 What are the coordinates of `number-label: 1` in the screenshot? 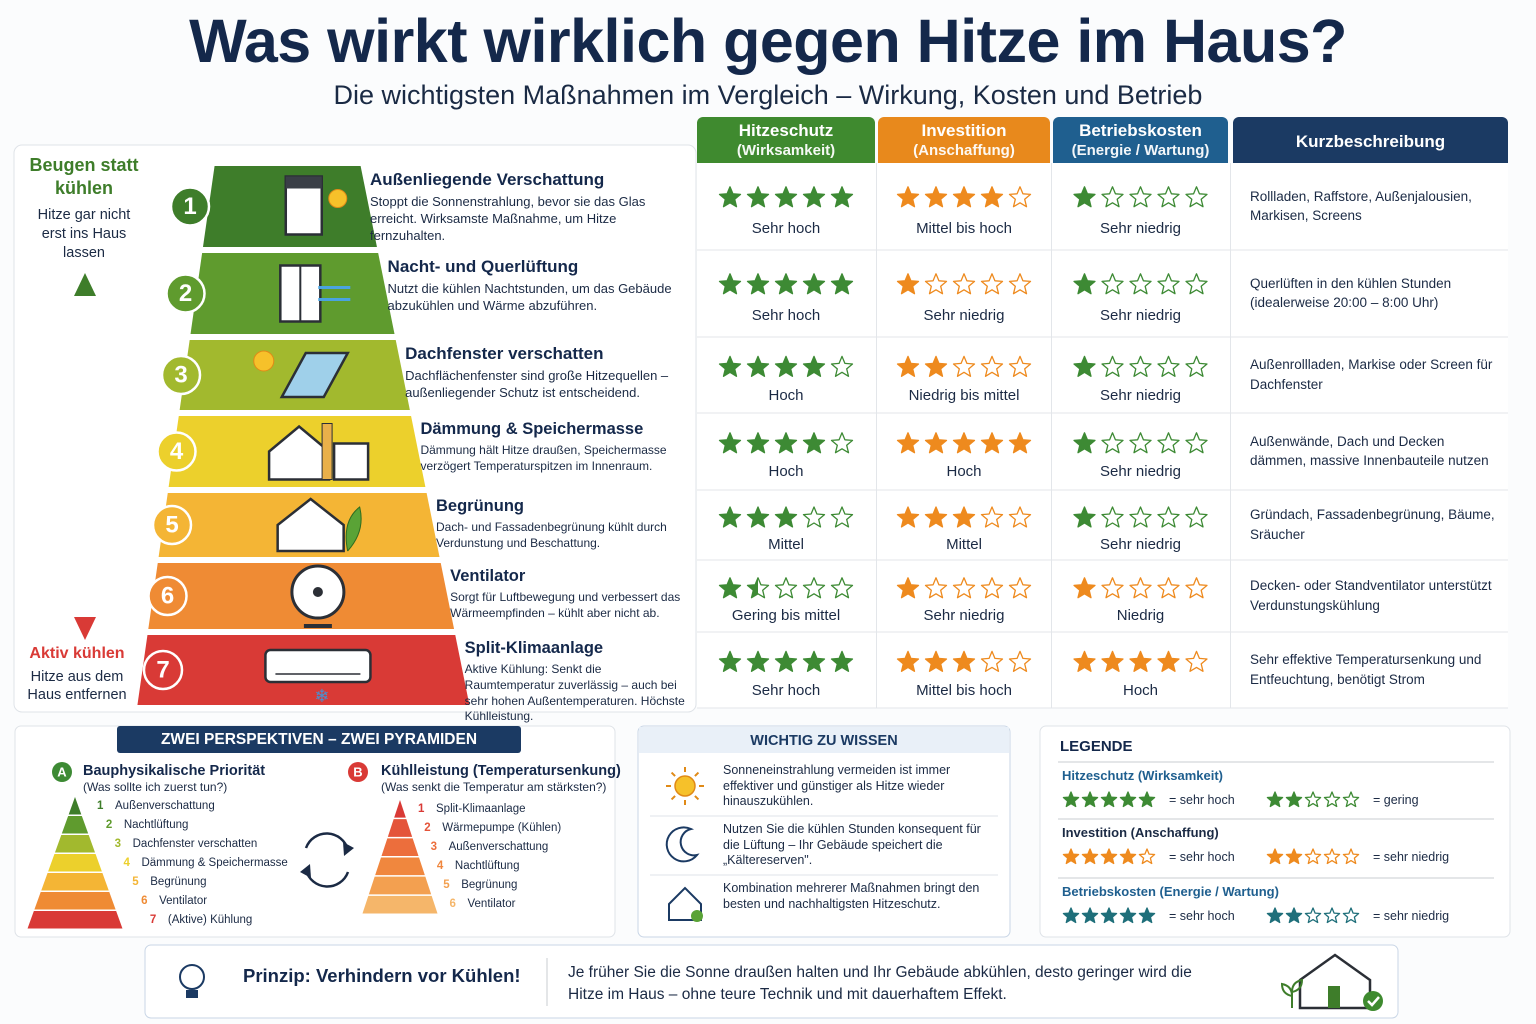 It's located at (189, 206).